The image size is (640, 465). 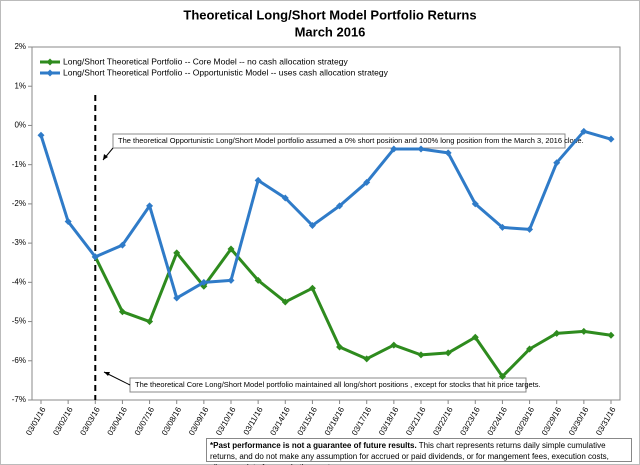 What do you see at coordinates (362, 421) in the screenshot?
I see `x-tick-label: 03/17/16` at bounding box center [362, 421].